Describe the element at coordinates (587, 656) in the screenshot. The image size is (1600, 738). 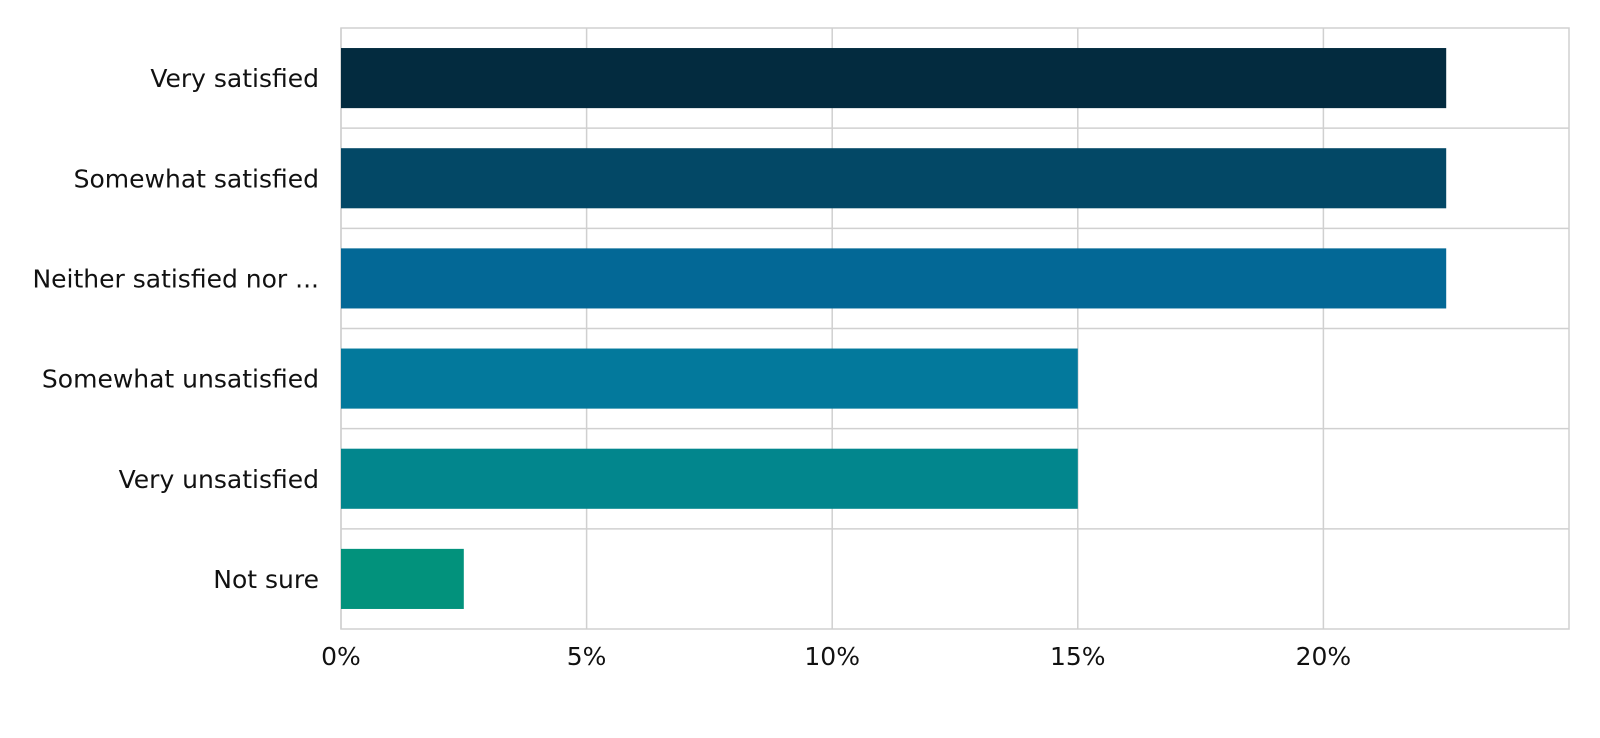
I see `x-tick-label: 5%` at that location.